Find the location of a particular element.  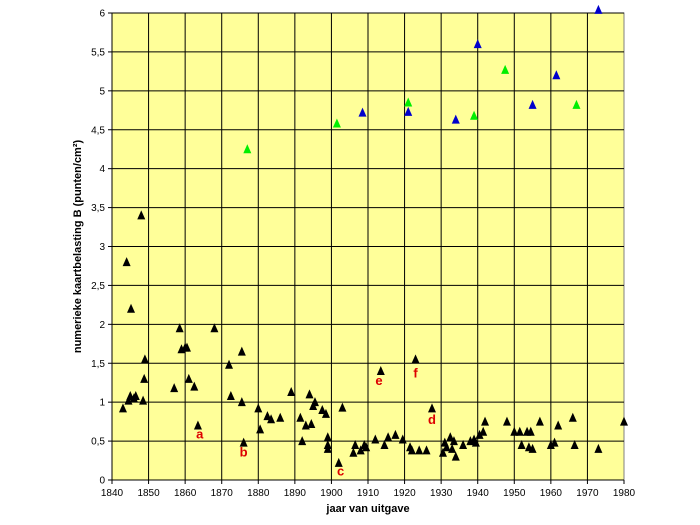

x-tick-label: 1880 is located at coordinates (258, 493).